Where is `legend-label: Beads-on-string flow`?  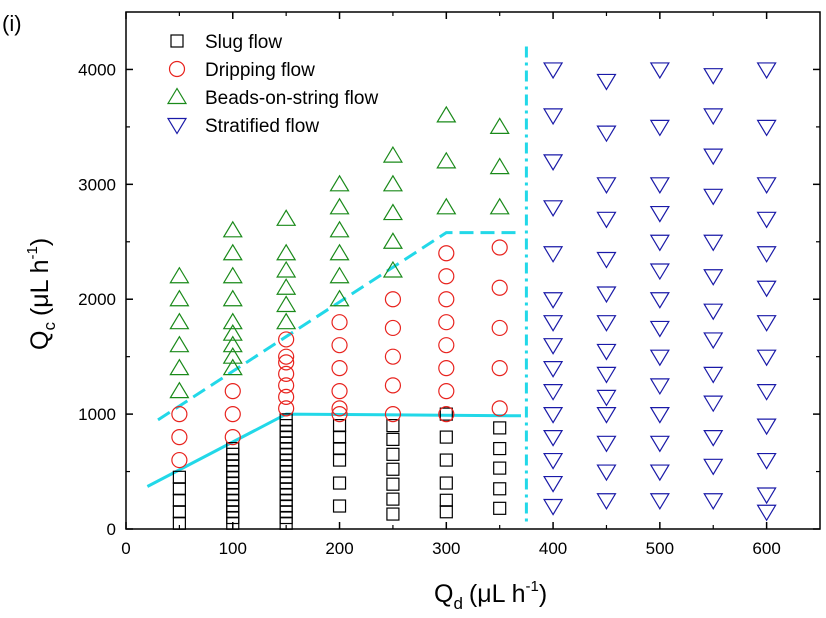 legend-label: Beads-on-string flow is located at coordinates (291, 98).